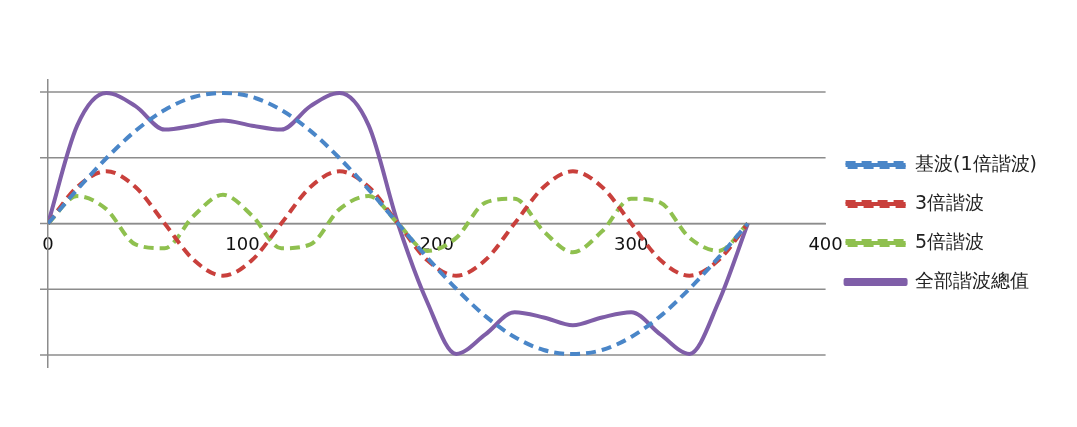 The height and width of the screenshot is (427, 1077). I want to click on legend-label: 3倍諧波, so click(950, 201).